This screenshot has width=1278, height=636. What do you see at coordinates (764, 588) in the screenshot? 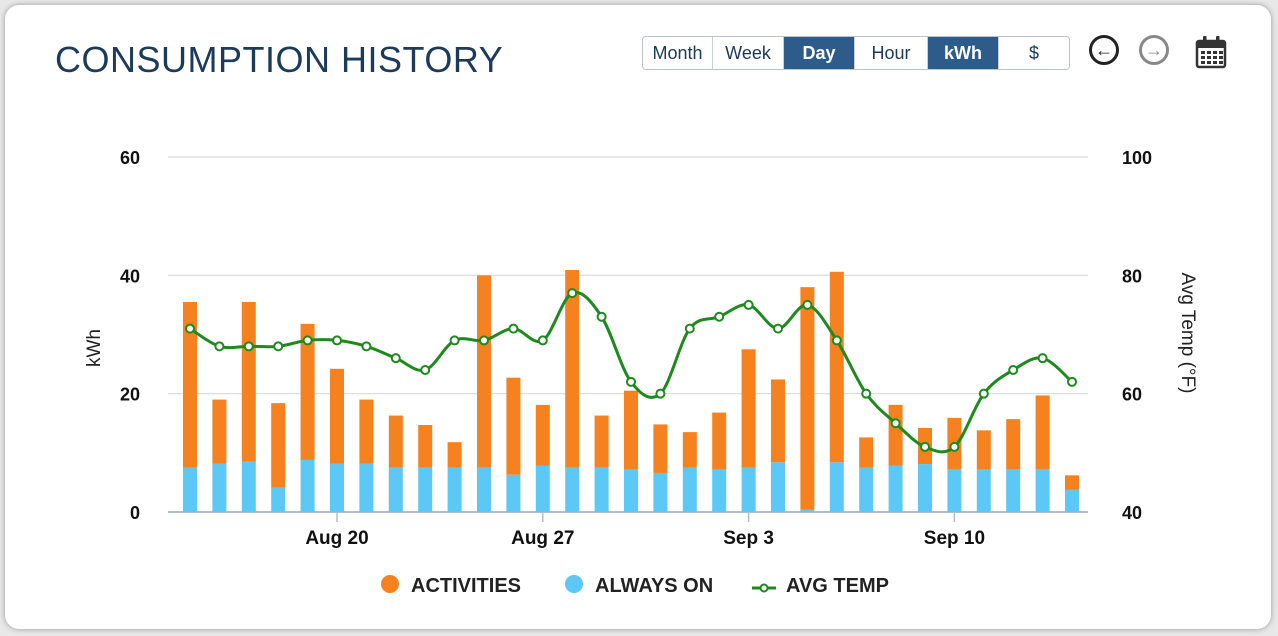
I see `legend-avg-temp-marker` at bounding box center [764, 588].